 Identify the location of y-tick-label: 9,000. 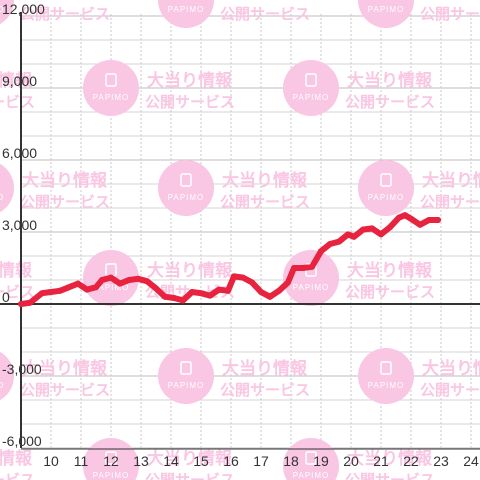
(19, 81).